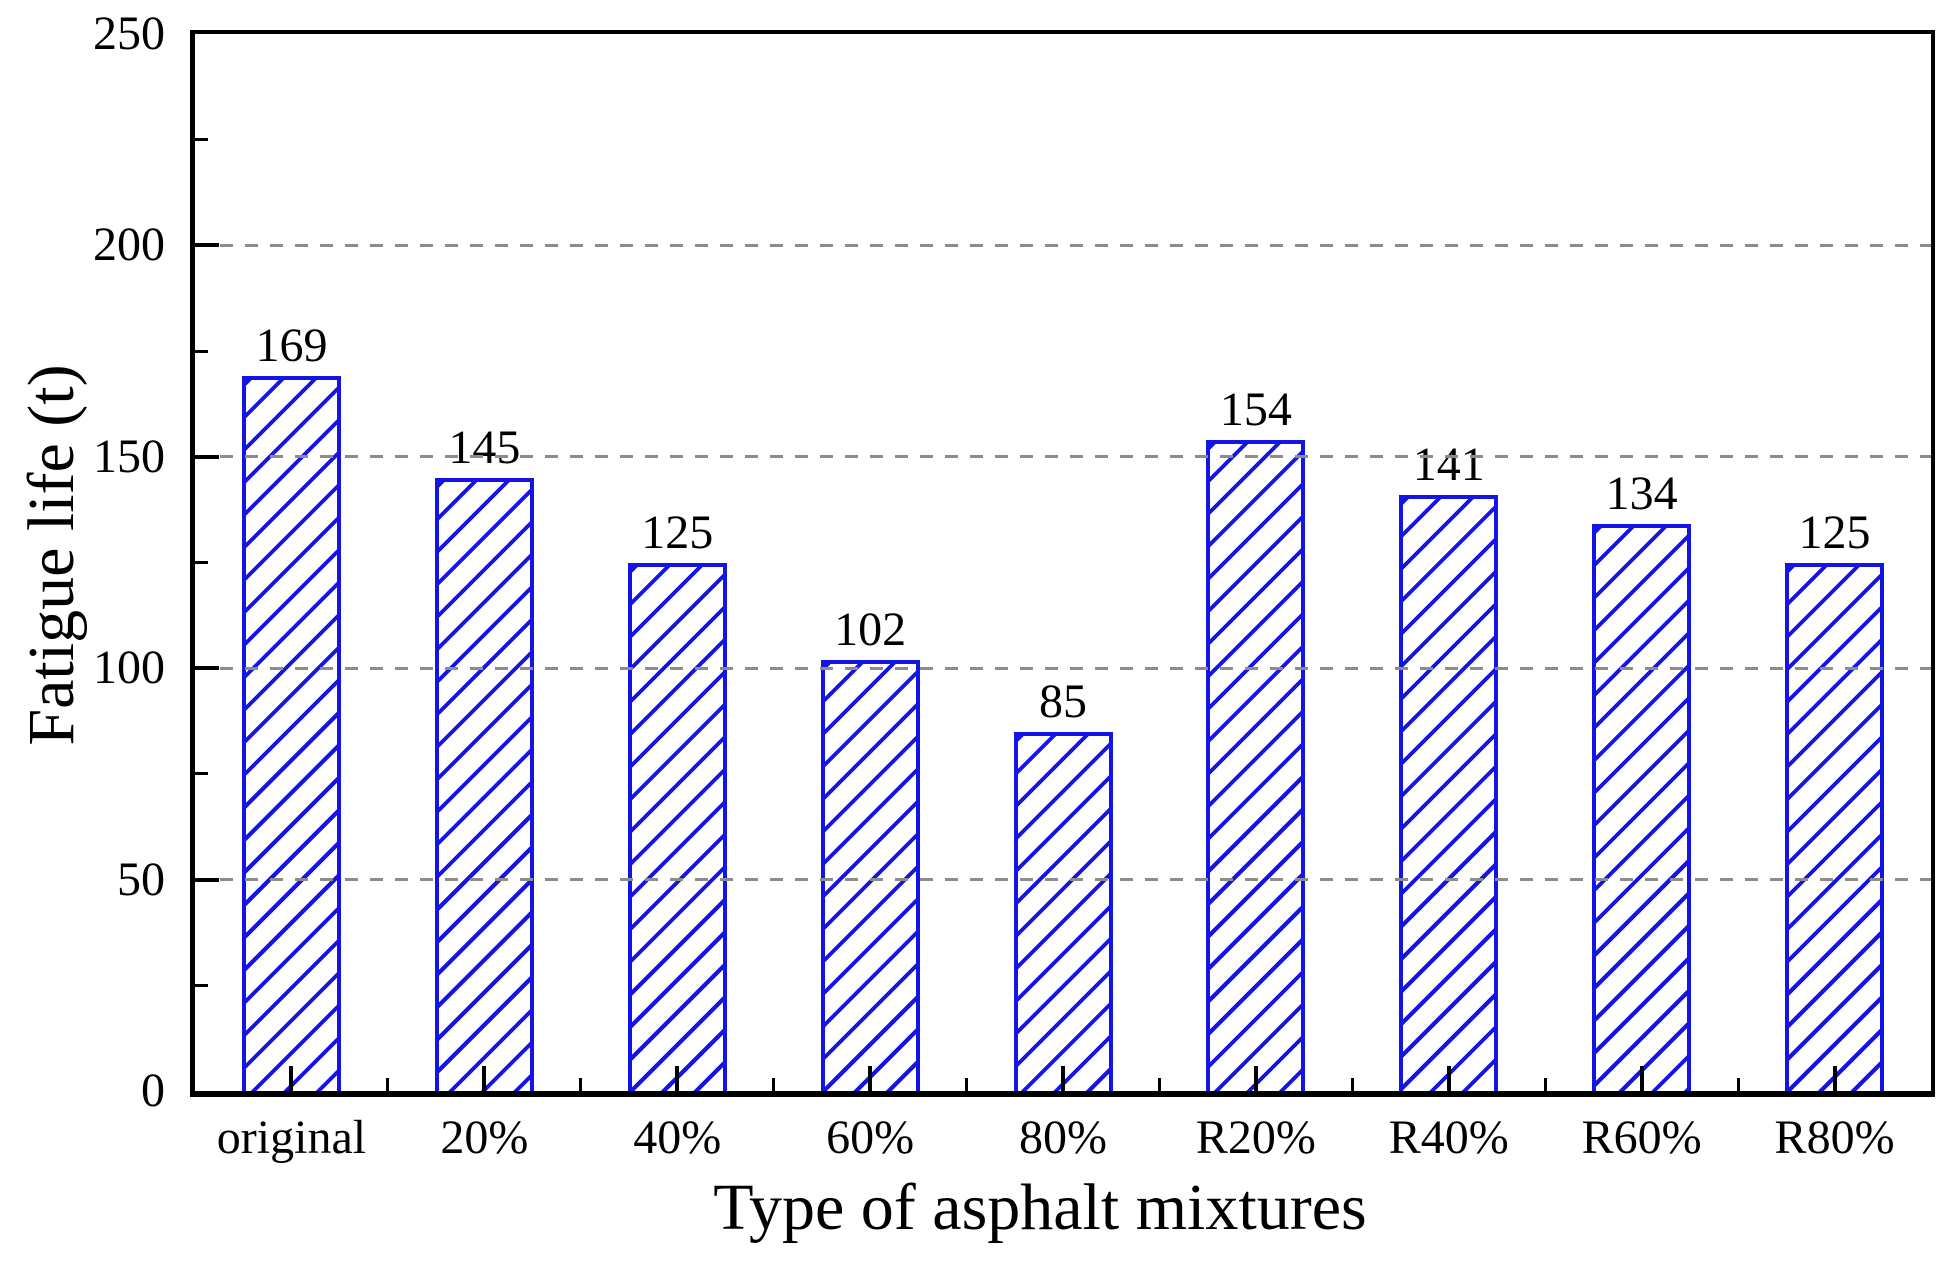  I want to click on bar-value-label: 169, so click(291, 346).